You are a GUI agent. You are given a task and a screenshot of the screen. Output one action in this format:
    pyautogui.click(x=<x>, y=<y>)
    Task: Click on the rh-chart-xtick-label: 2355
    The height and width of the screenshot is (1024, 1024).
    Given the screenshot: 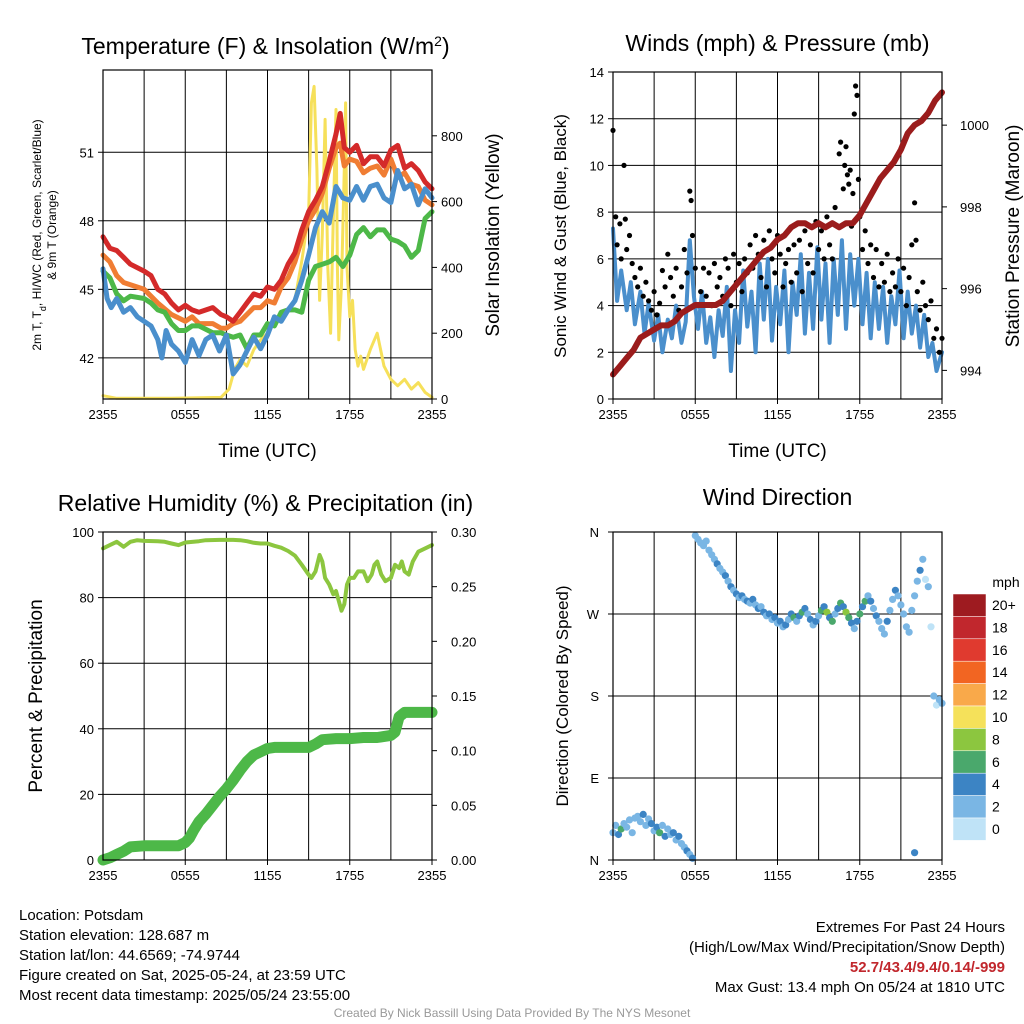 What is the action you would take?
    pyautogui.click(x=432, y=875)
    